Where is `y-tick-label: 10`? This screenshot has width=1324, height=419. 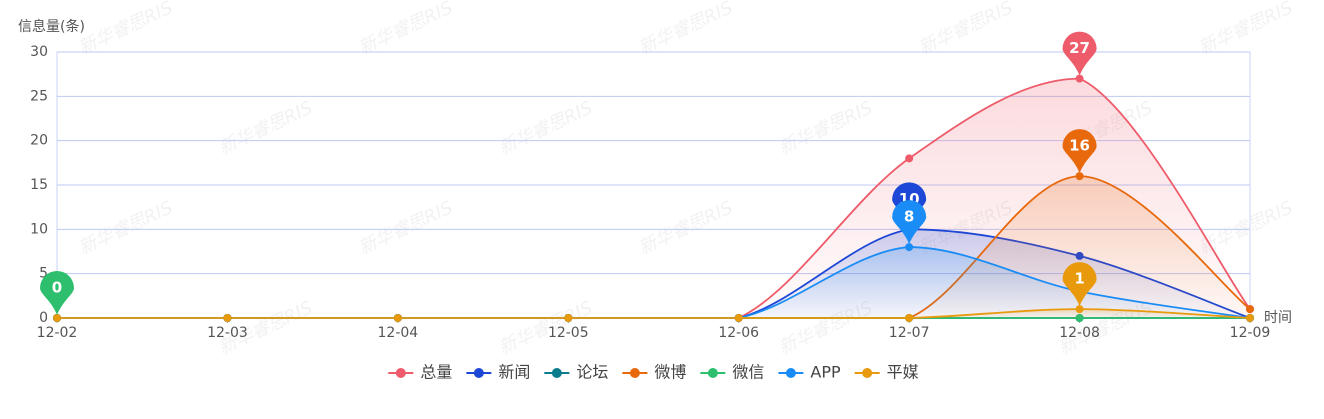 y-tick-label: 10 is located at coordinates (39, 229).